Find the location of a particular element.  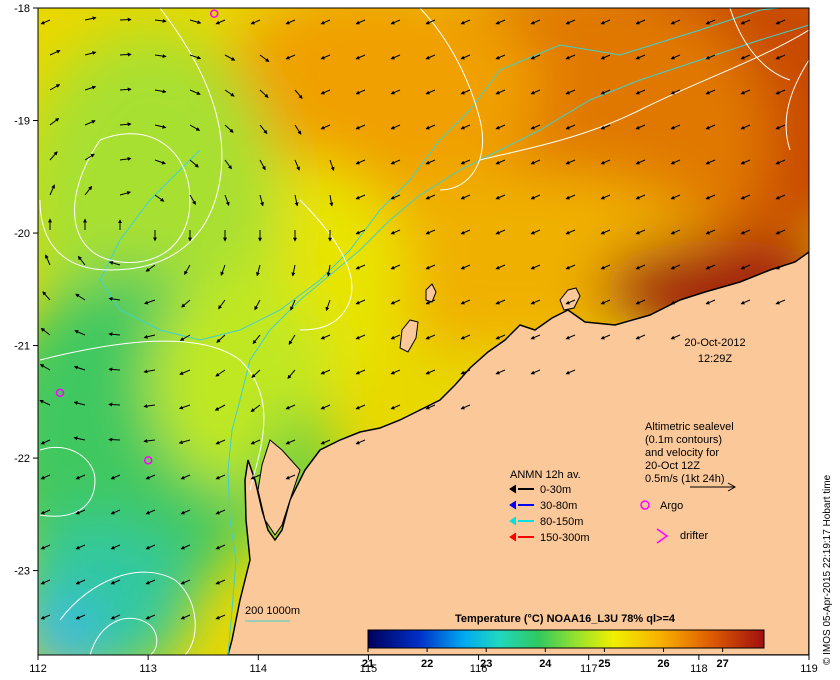

argo-float-marker is located at coordinates (148, 460).